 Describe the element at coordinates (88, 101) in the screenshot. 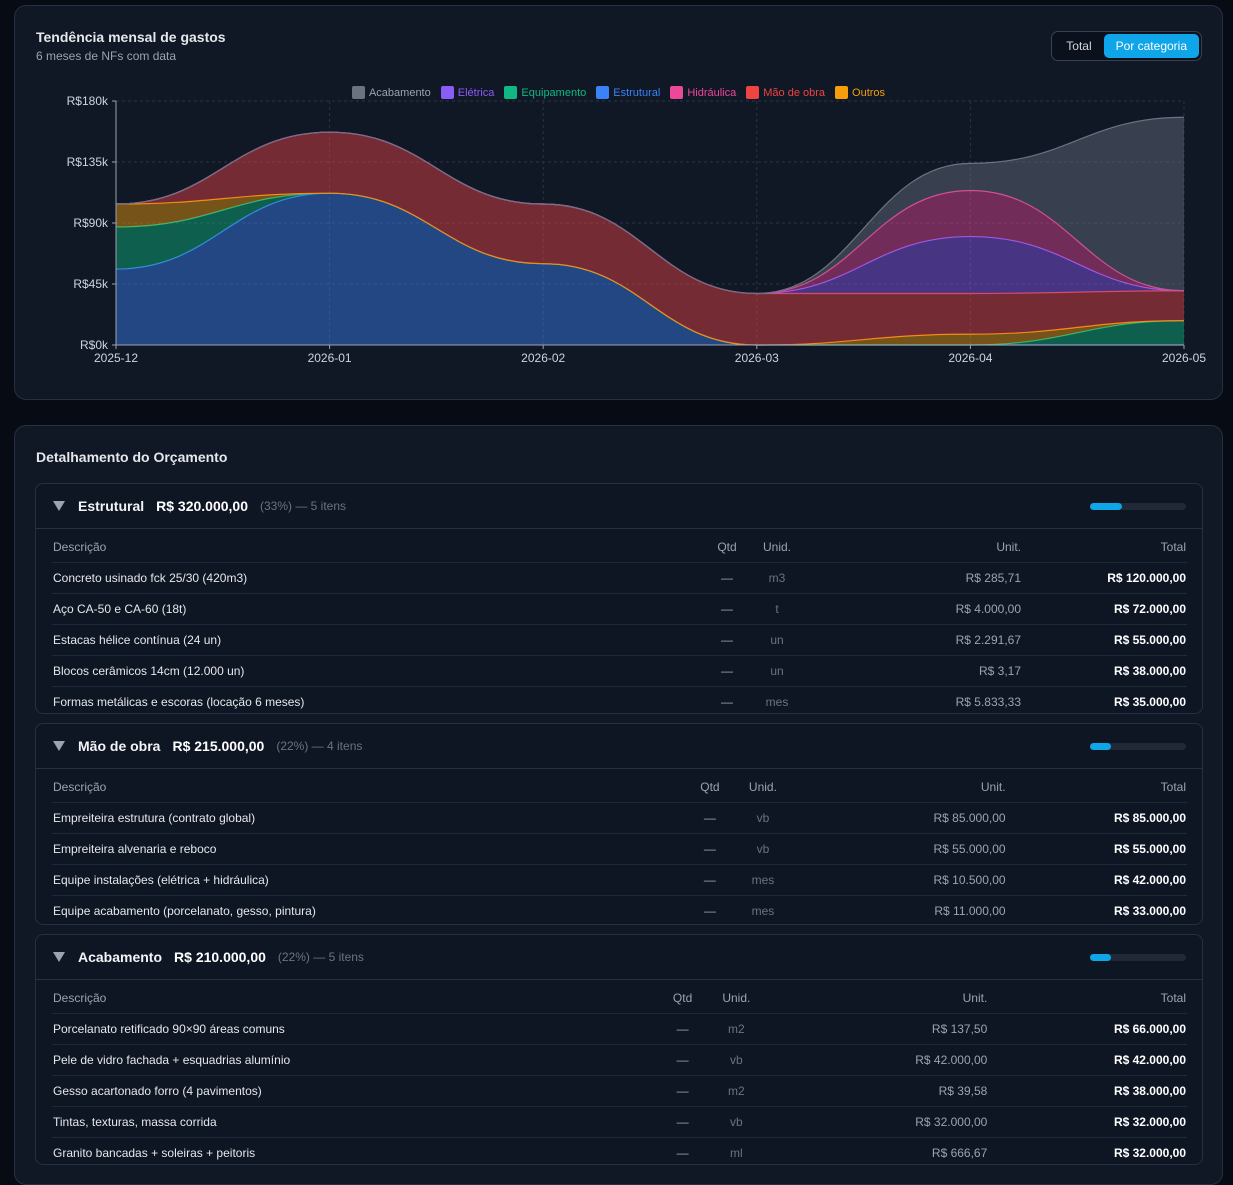

I see `y-tick-label: R$180k` at that location.